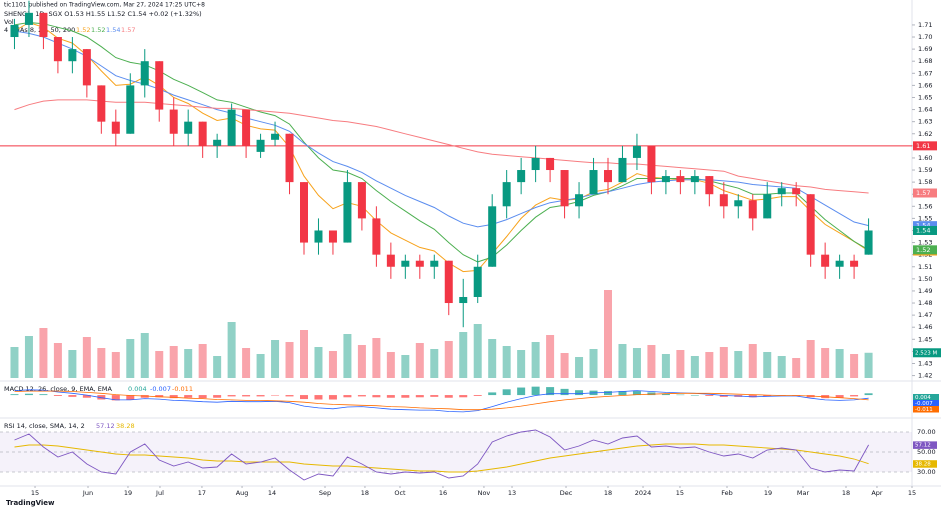  What do you see at coordinates (846, 493) in the screenshot?
I see `x-tick-label: 18` at bounding box center [846, 493].